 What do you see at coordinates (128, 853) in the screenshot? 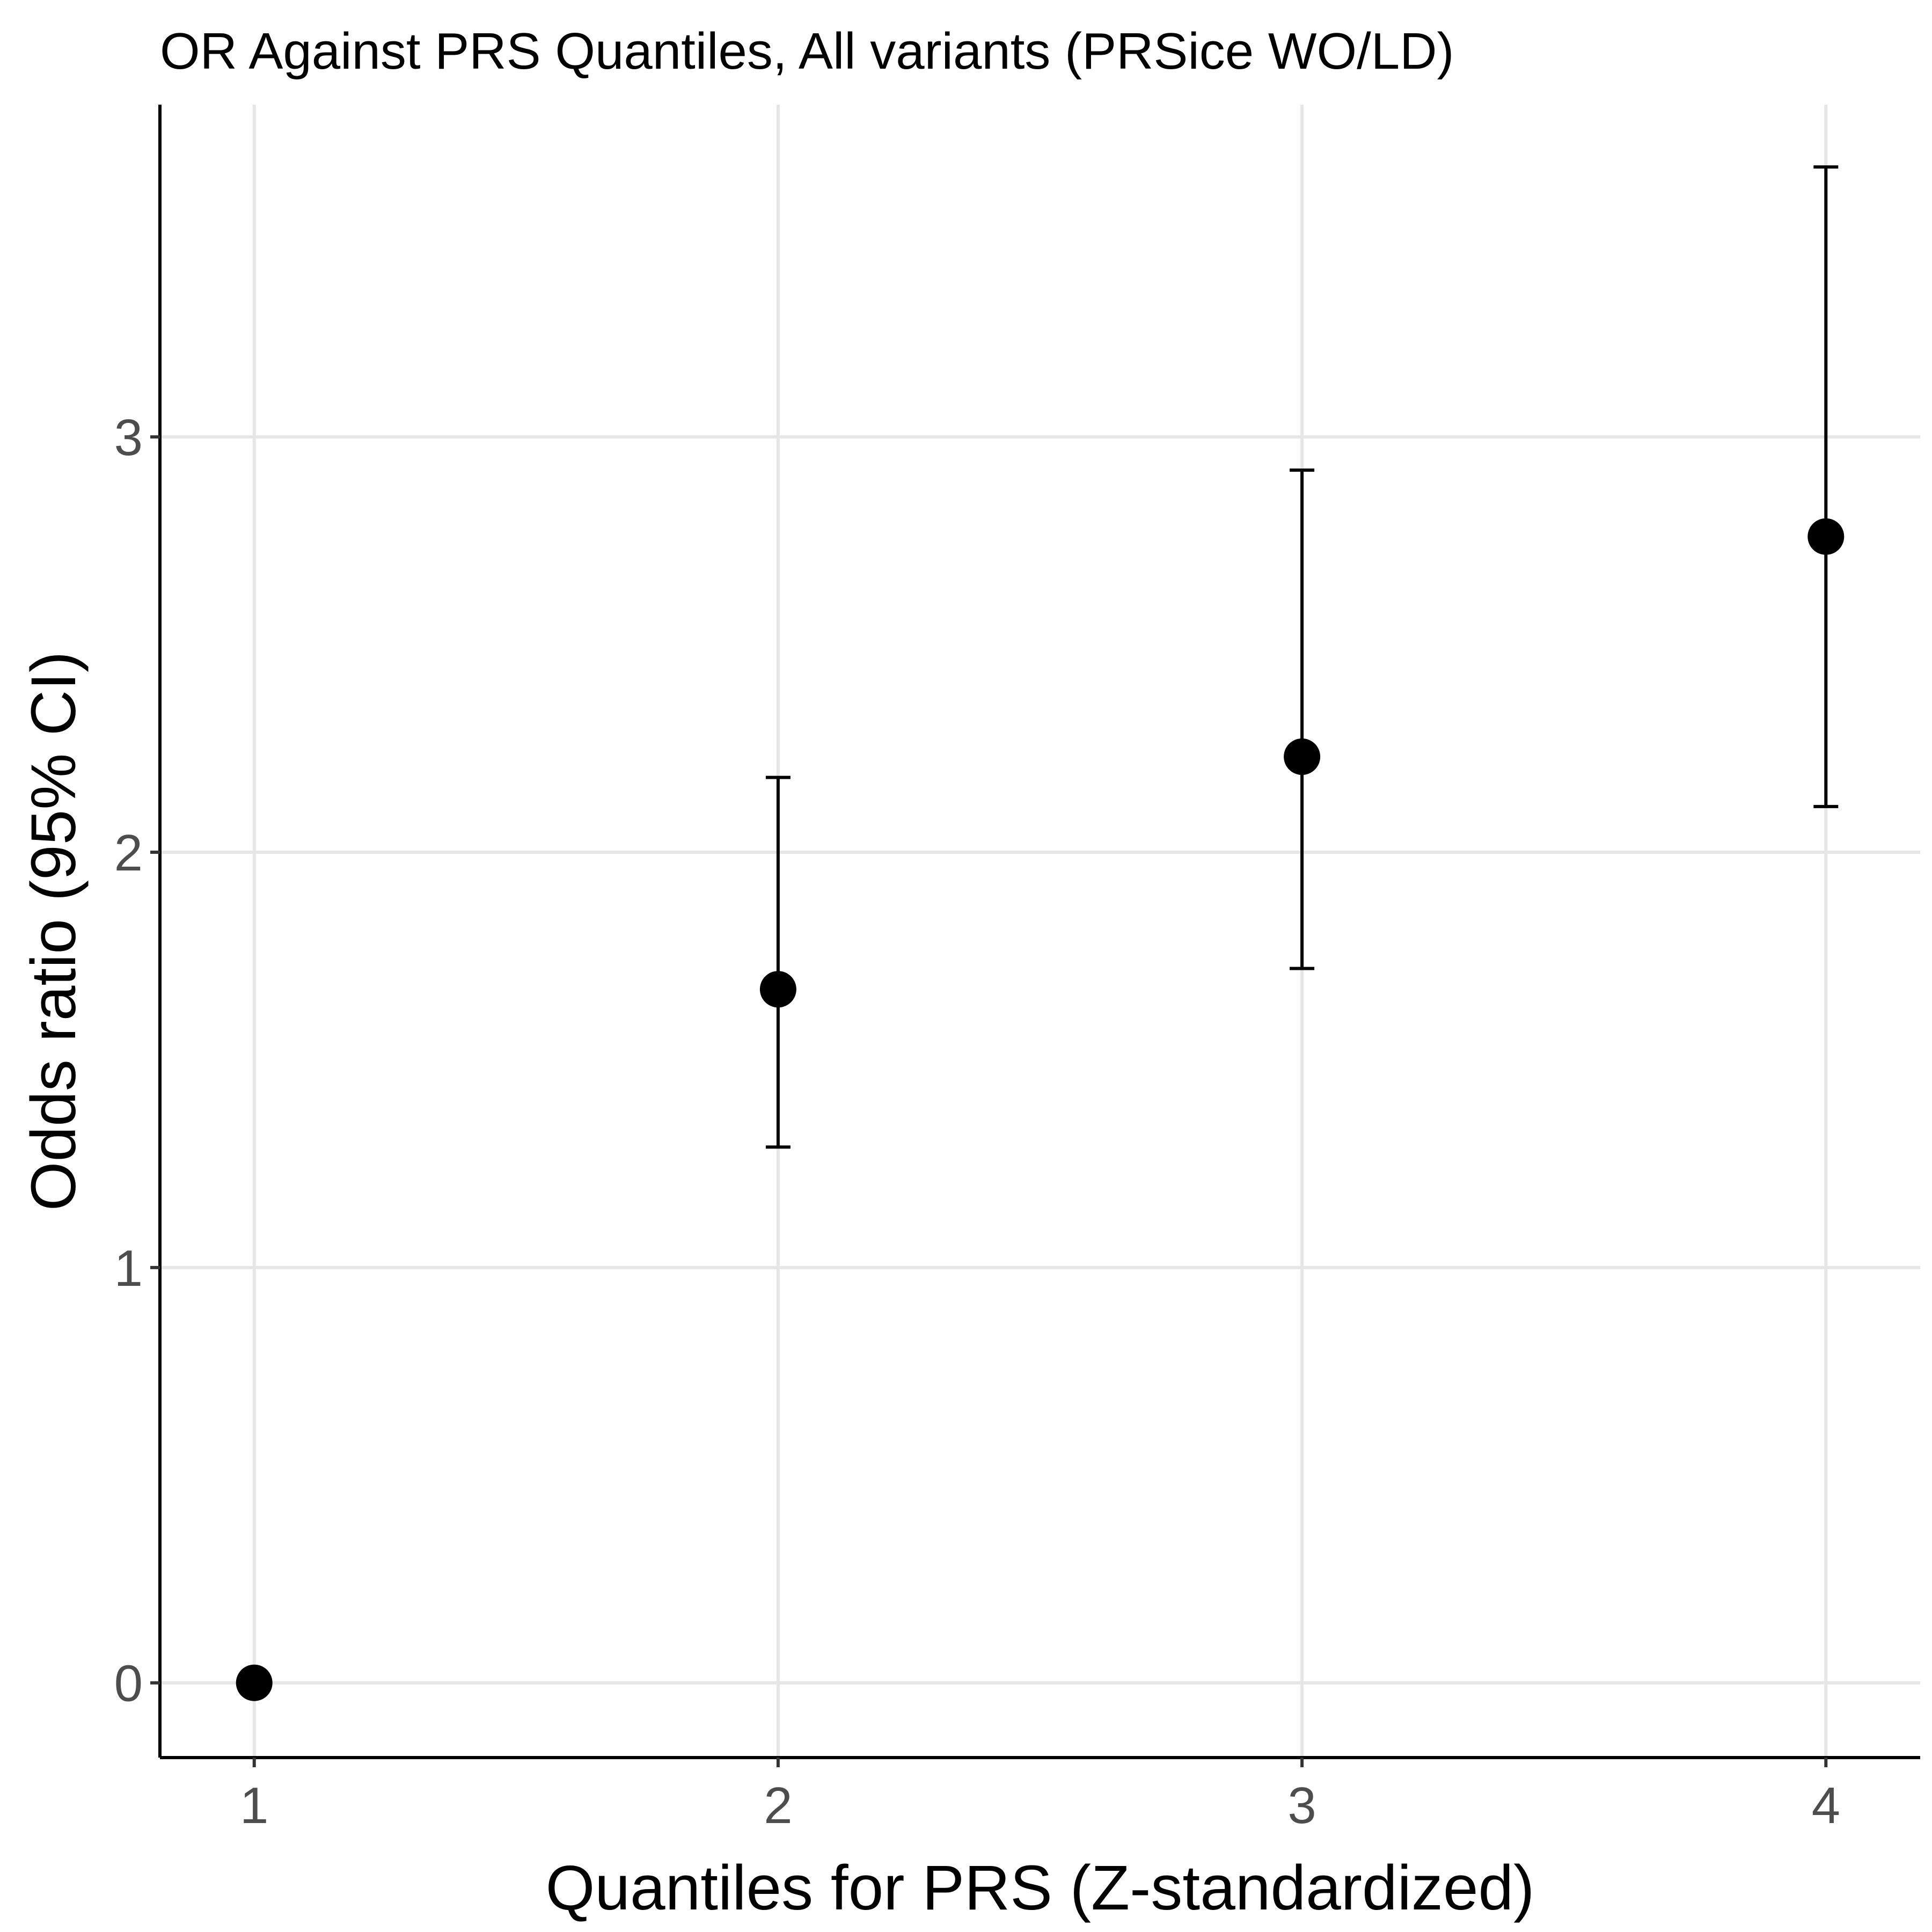
I see `y-tick-label: 2` at bounding box center [128, 853].